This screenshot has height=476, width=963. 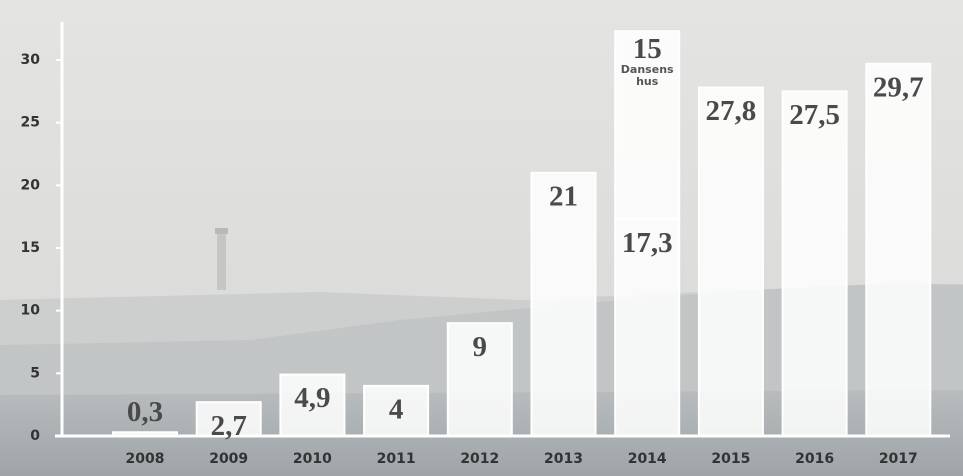 What do you see at coordinates (312, 398) in the screenshot?
I see `value-label: 4,9` at bounding box center [312, 398].